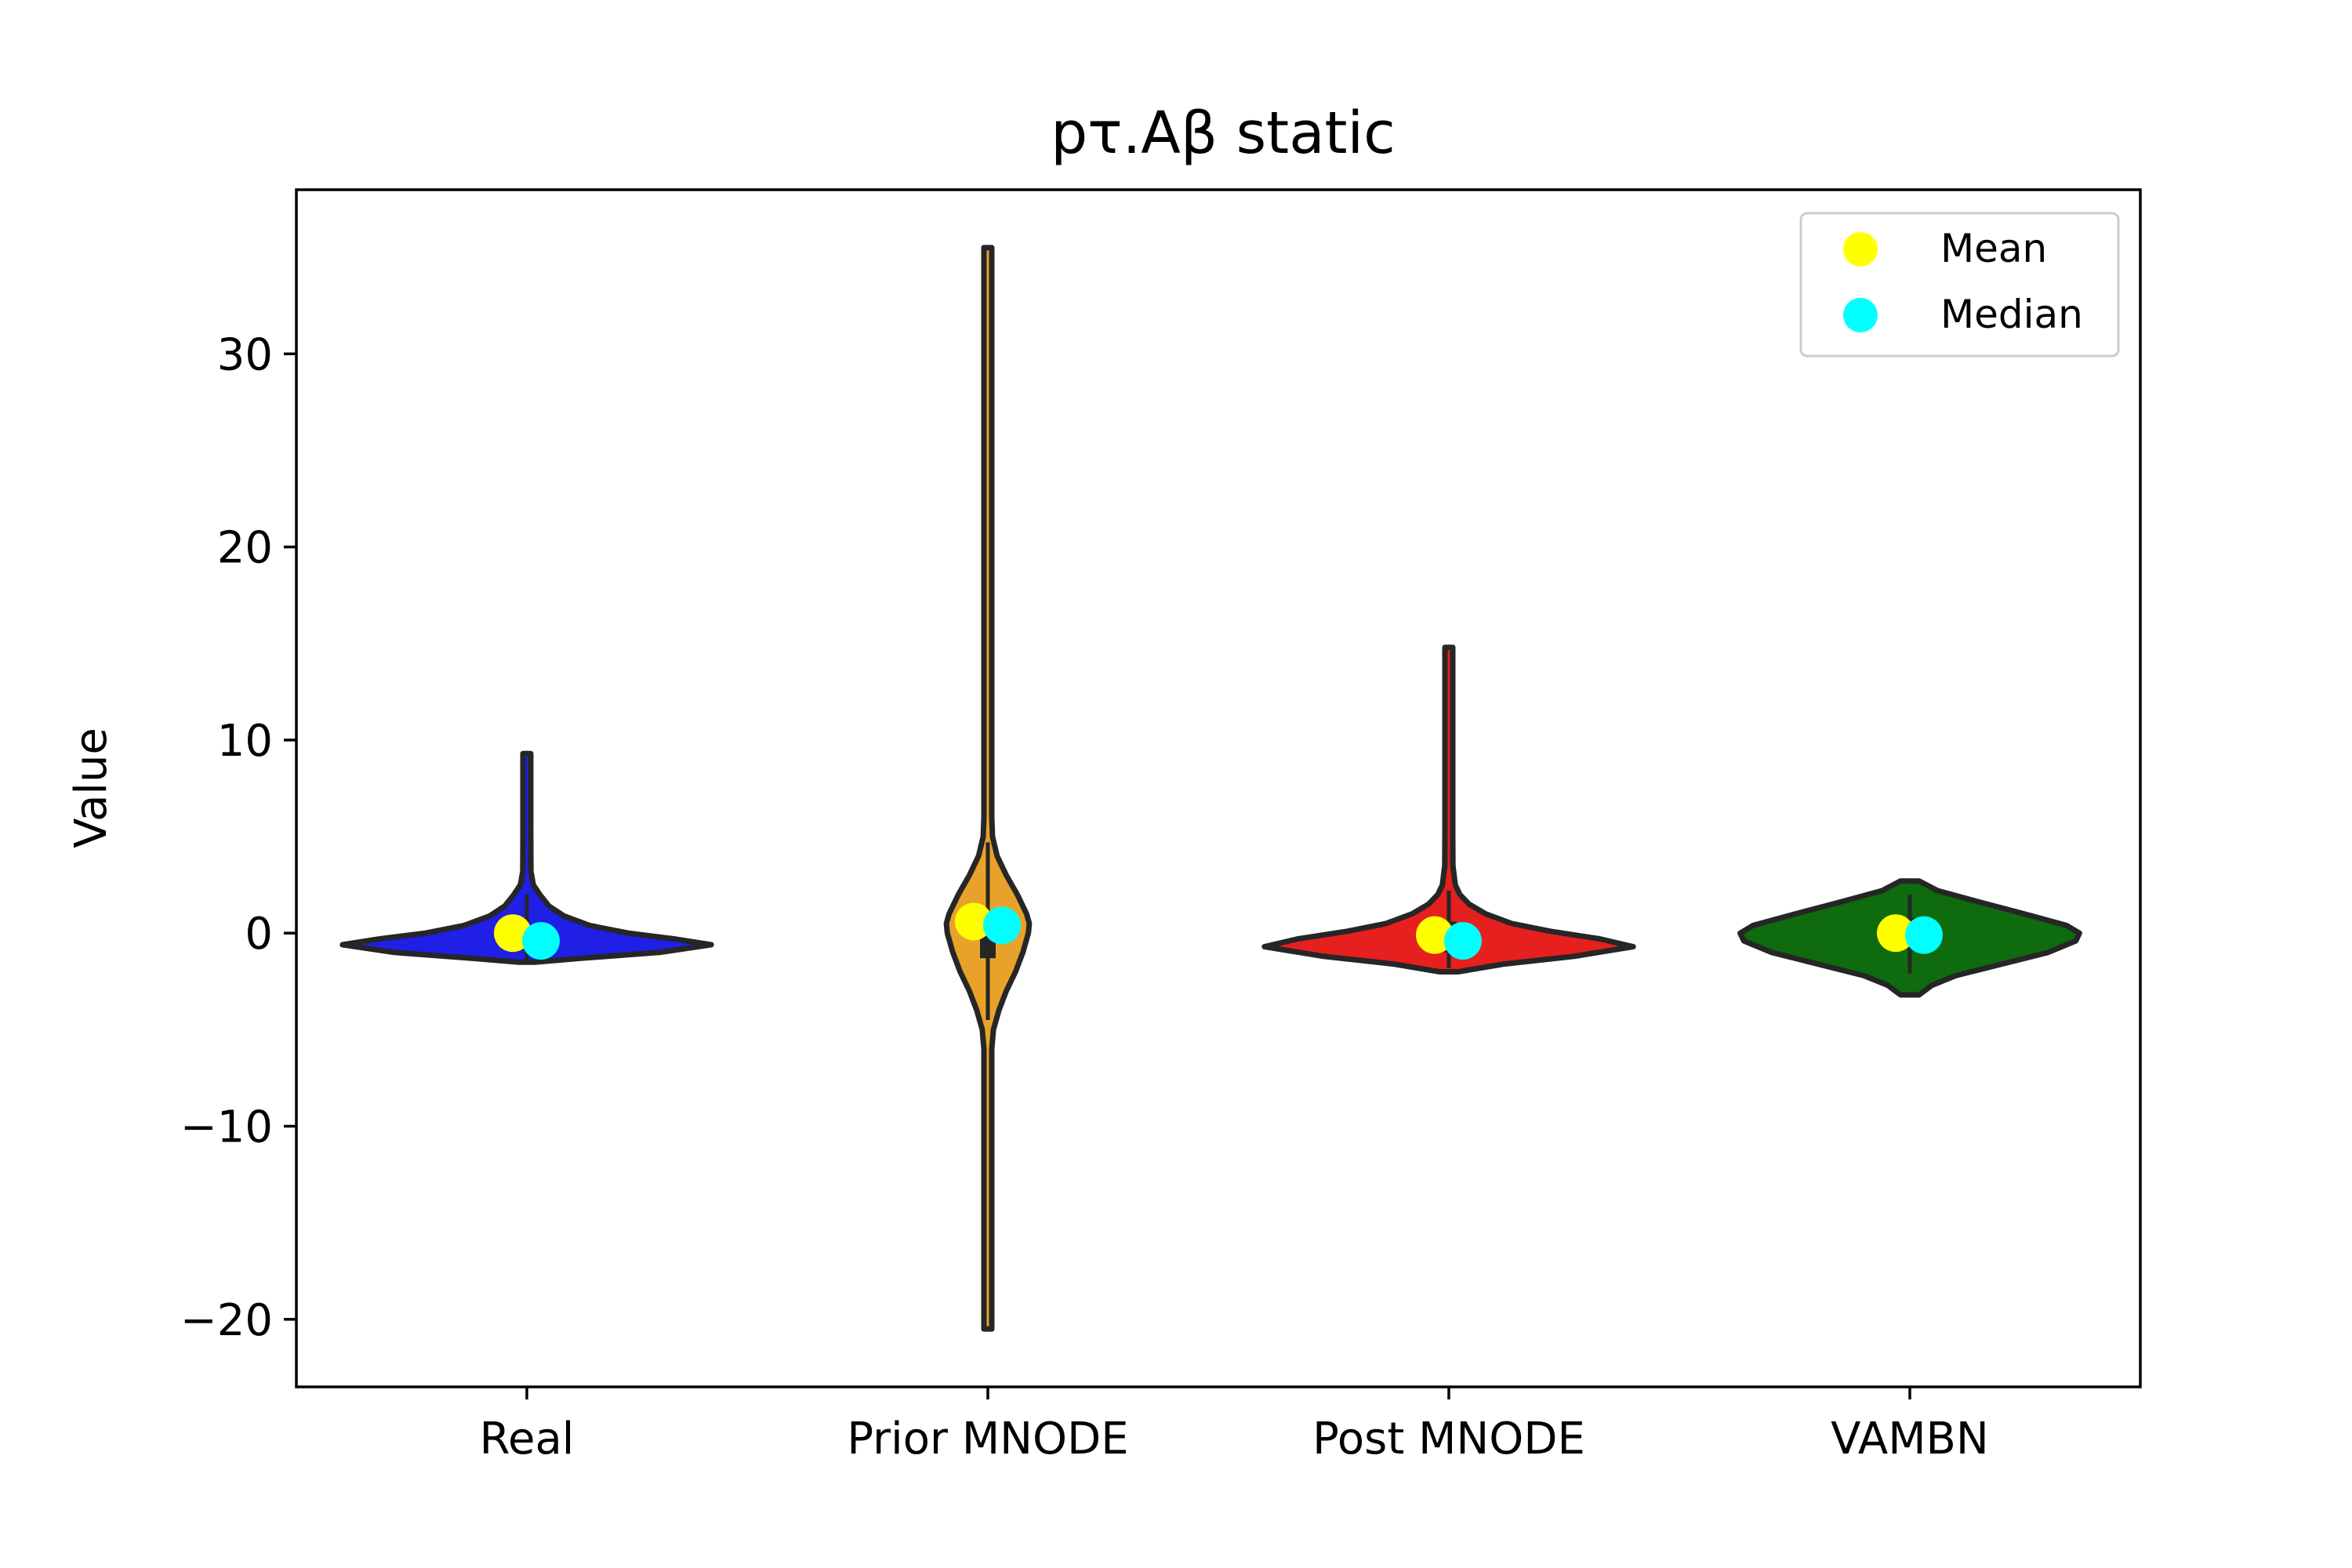 The image size is (2352, 1568). What do you see at coordinates (227, 1127) in the screenshot?
I see `y-tick-label: −10` at bounding box center [227, 1127].